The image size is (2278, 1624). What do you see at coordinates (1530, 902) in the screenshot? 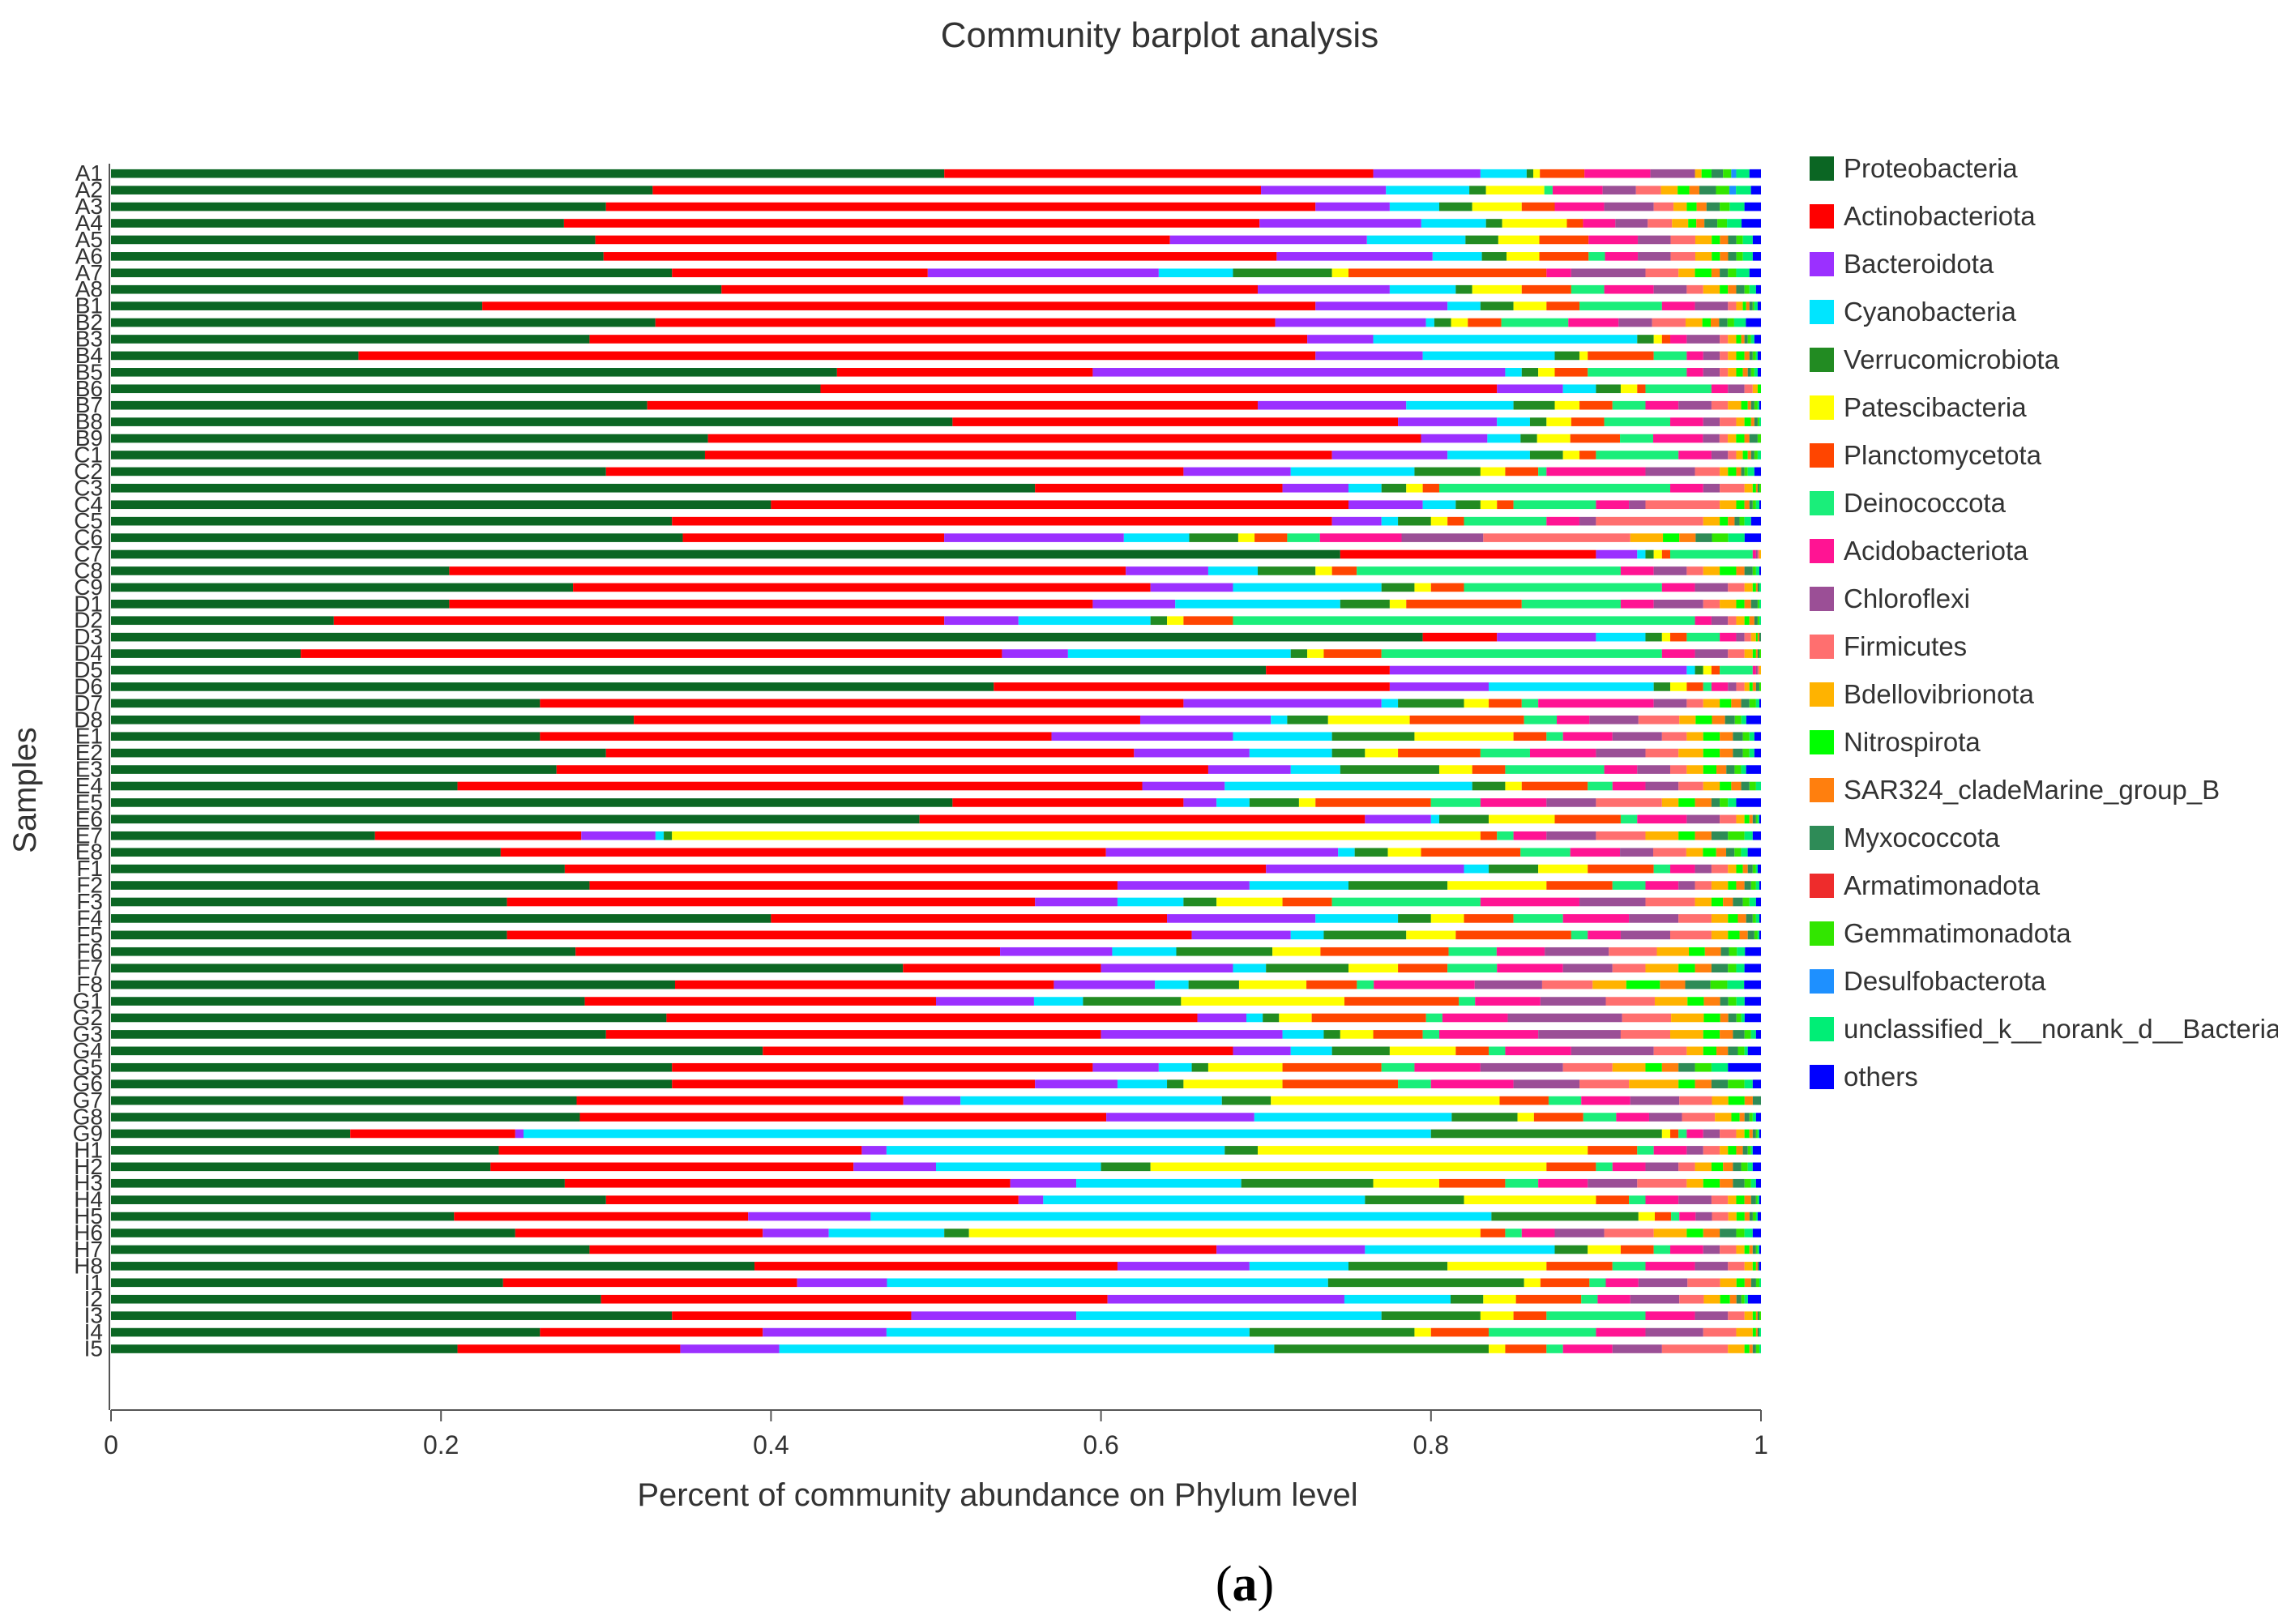
I see `bar-segment-F3-Acidobacteriota` at bounding box center [1530, 902].